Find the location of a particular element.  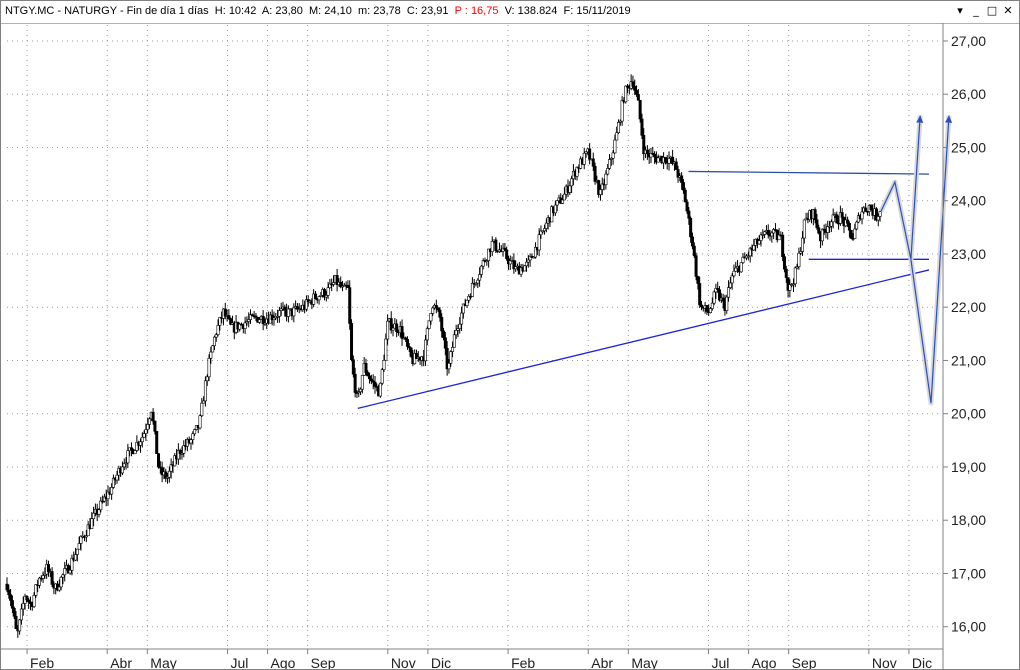

y-tick-label: 19,00 is located at coordinates (968, 467).